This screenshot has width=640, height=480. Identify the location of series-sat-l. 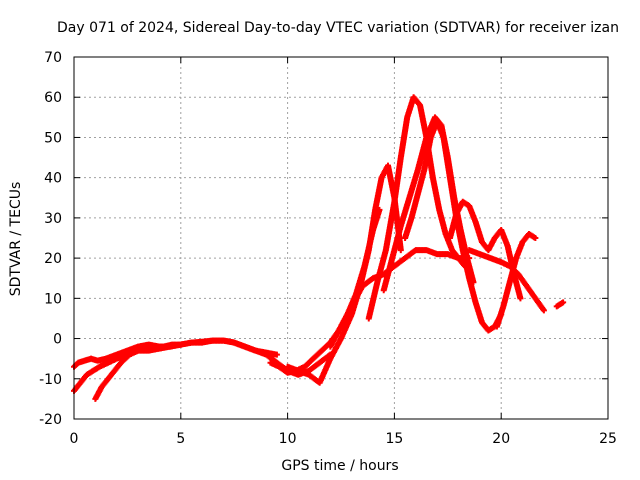
(506, 280).